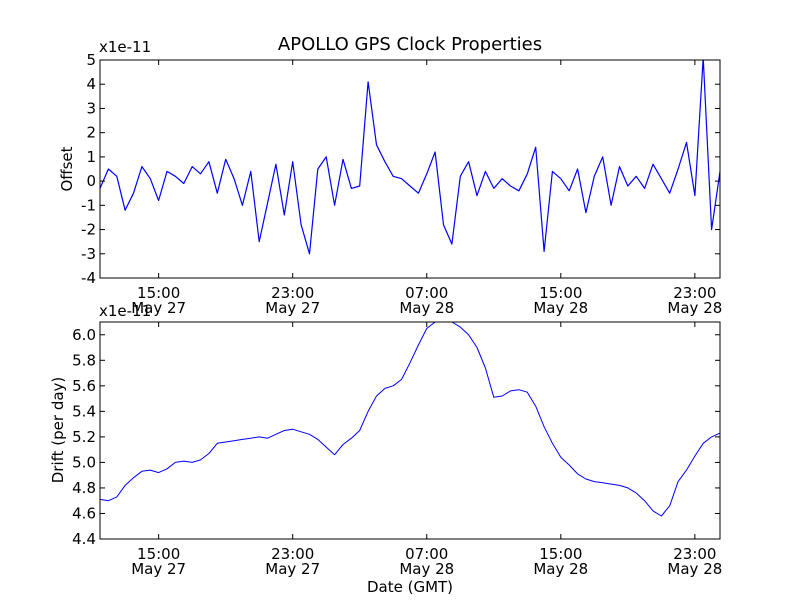  Describe the element at coordinates (125, 311) in the screenshot. I see `drift-y-scale-label: x1e-11` at that location.